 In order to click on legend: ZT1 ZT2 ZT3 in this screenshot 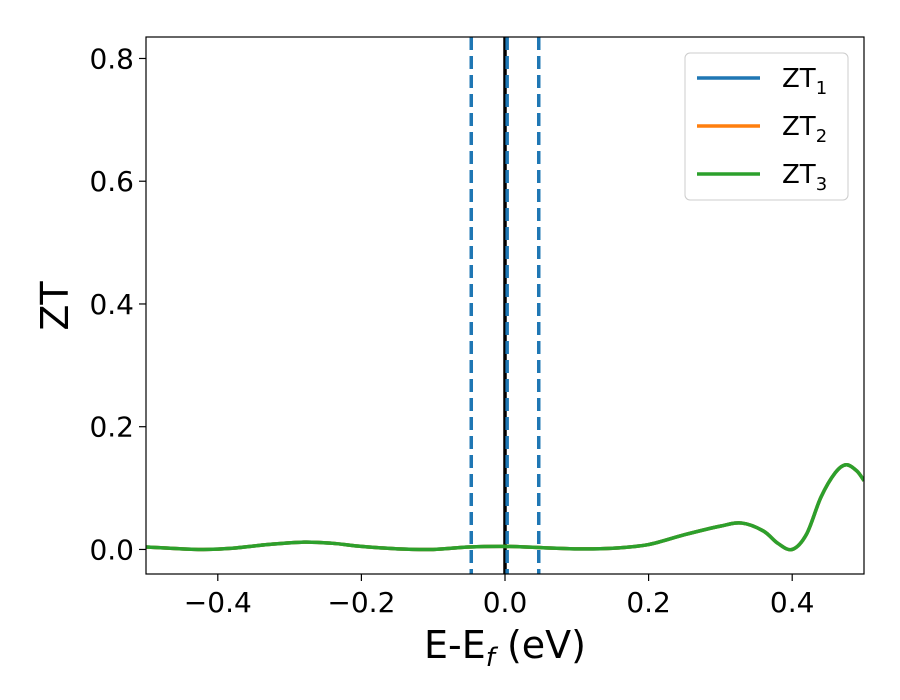, I will do `click(766, 126)`.